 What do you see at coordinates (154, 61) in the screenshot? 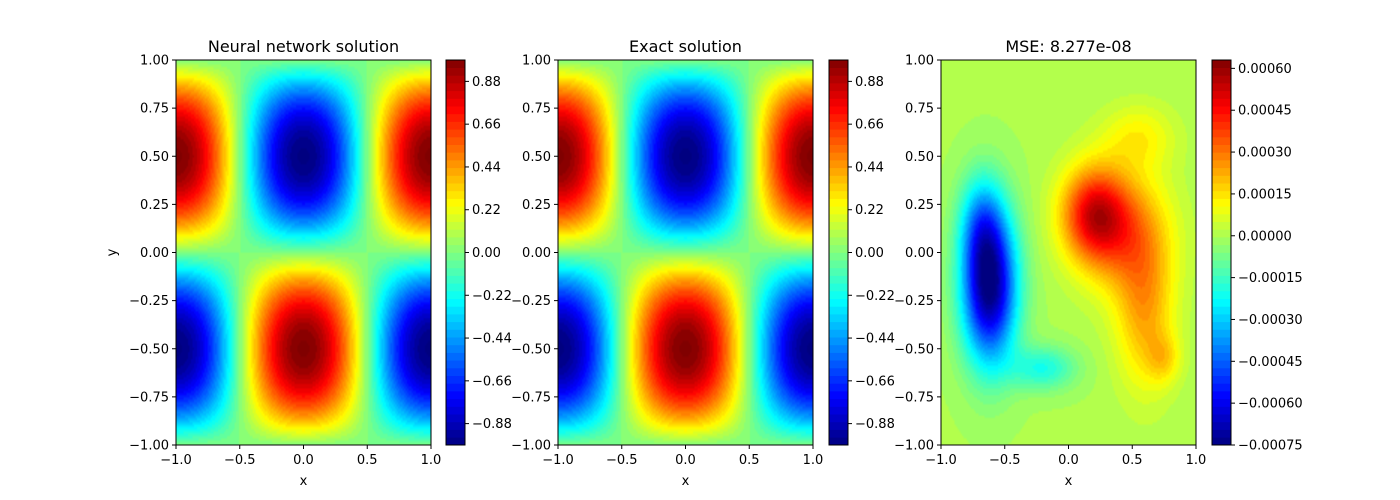
I see `y-tick-label: 1.00` at bounding box center [154, 61].